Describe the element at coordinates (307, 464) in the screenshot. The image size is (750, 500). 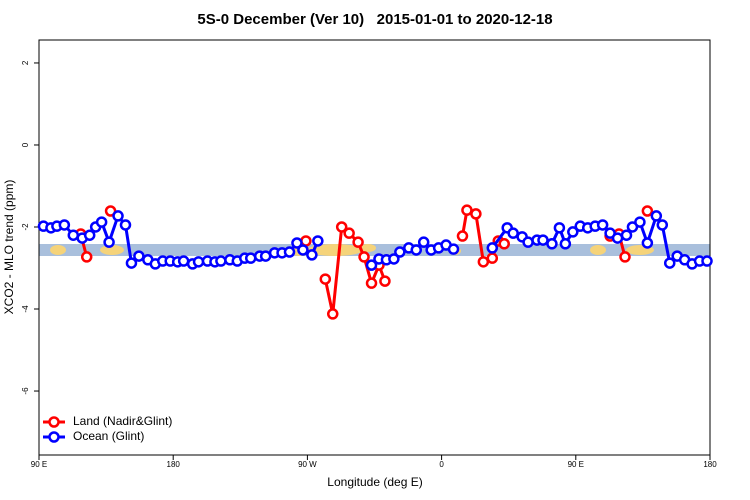
I see `x-tick-label: 90 W` at that location.